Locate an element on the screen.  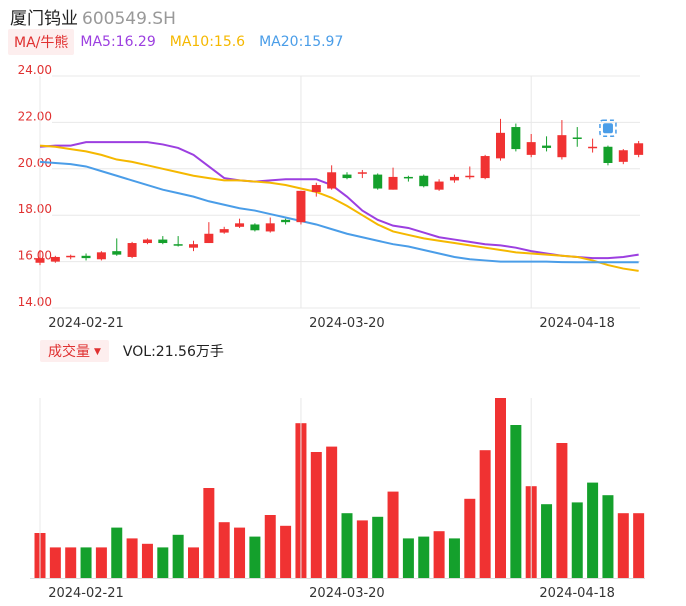
y-axis-tick-label: 18.00 is located at coordinates (35, 209).